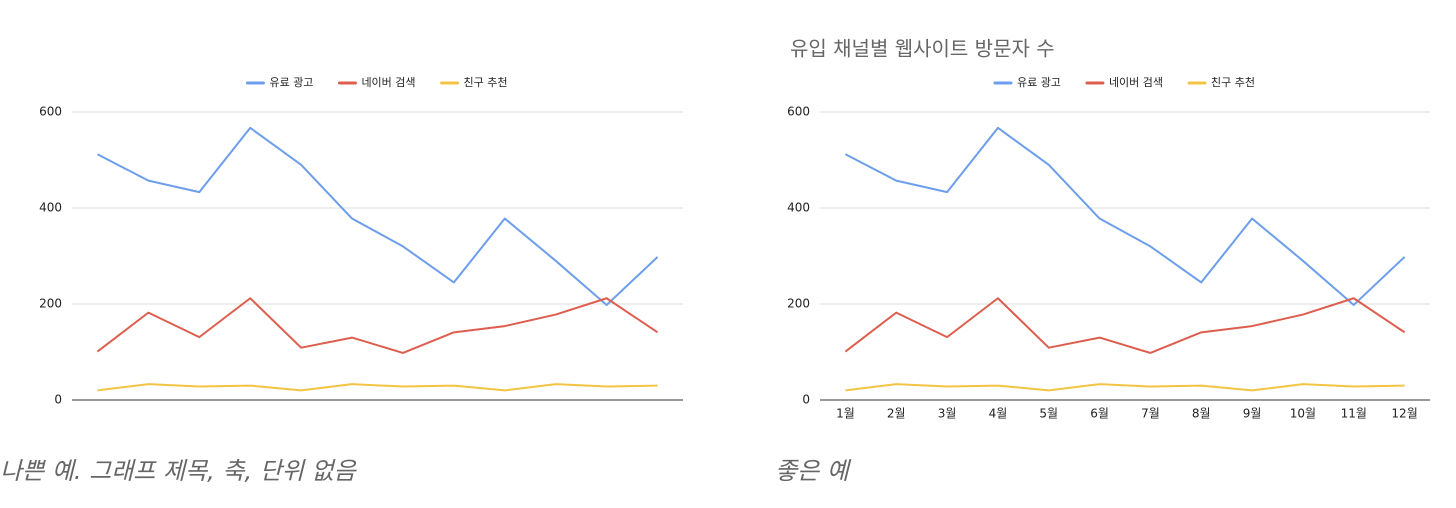 This screenshot has width=1456, height=508. Describe the element at coordinates (1303, 414) in the screenshot. I see `x-tick-label: 10월` at that location.